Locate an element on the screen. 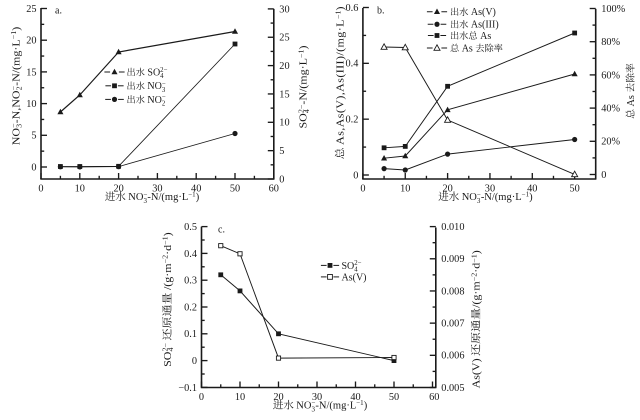 This screenshot has width=640, height=420. svg-text: b. is located at coordinates (381, 11).